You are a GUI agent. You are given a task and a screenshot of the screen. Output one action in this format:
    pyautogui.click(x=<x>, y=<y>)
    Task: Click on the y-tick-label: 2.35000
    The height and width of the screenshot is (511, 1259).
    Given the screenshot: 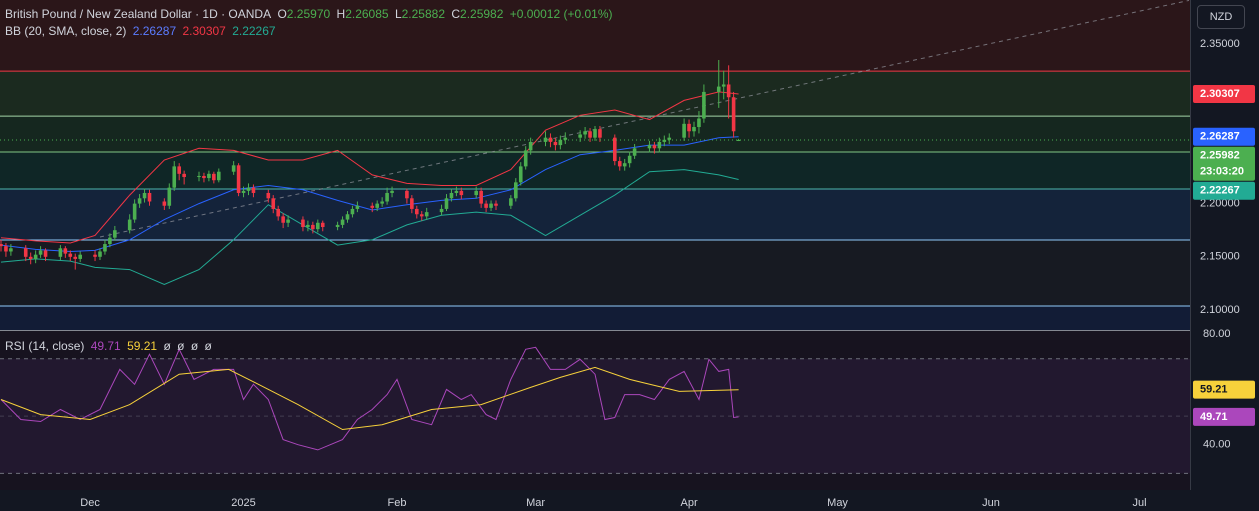 What is the action you would take?
    pyautogui.click(x=1220, y=44)
    